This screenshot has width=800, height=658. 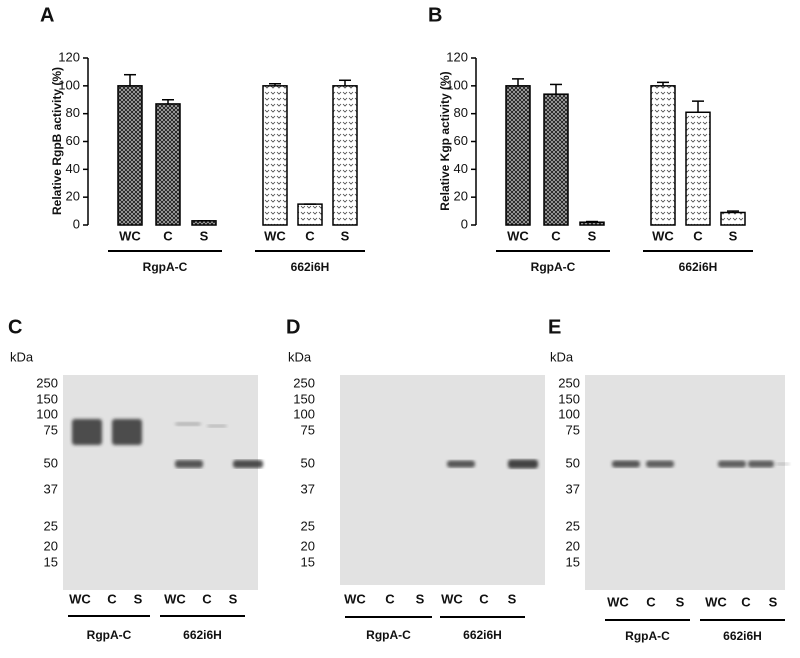 What do you see at coordinates (73, 168) in the screenshot?
I see `y-tick-label: 40` at bounding box center [73, 168].